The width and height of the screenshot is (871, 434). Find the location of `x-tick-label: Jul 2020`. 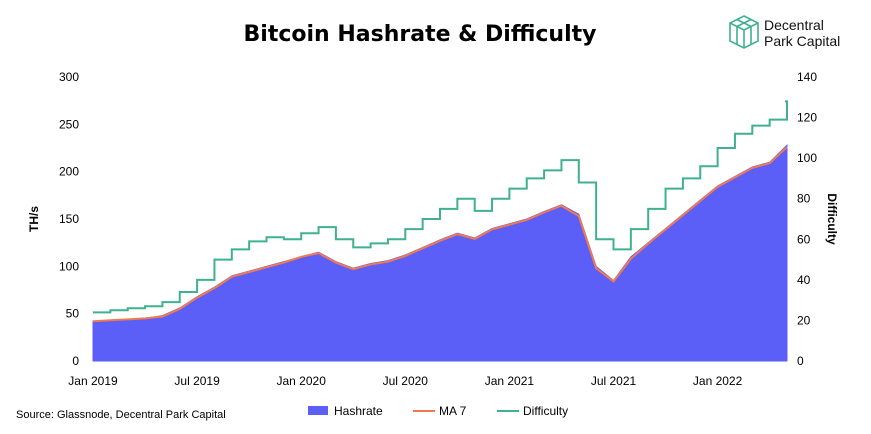

x-tick-label: Jul 2020 is located at coordinates (406, 381).